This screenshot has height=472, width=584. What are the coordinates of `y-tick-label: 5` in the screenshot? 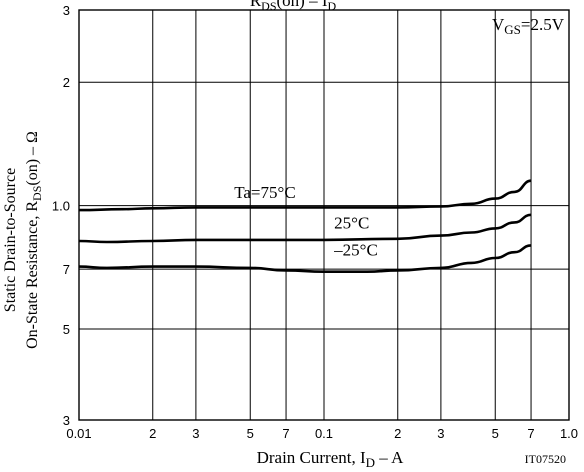 It's located at (66, 329).